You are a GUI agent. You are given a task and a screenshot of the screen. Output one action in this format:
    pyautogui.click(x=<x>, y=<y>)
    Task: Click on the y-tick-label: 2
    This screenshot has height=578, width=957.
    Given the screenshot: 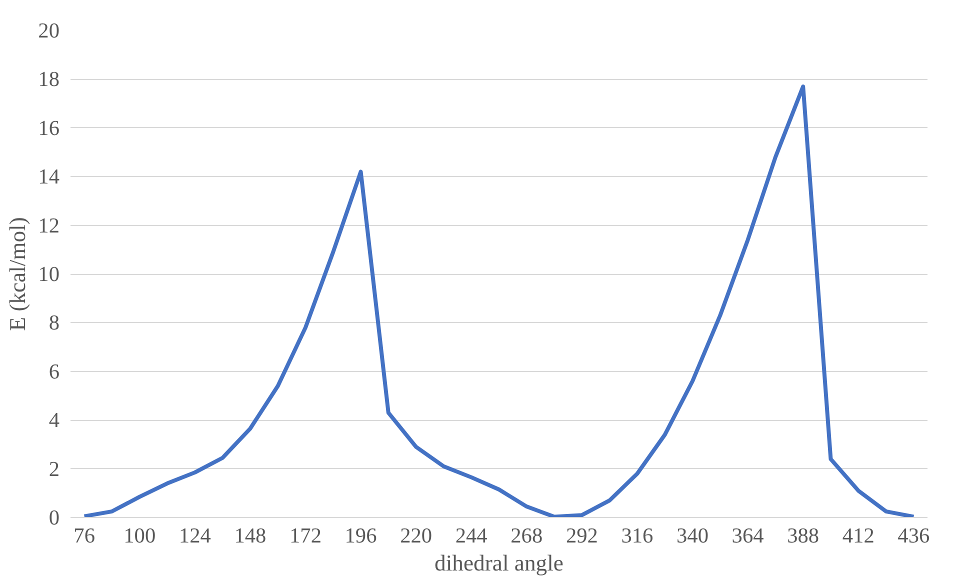 What is the action you would take?
    pyautogui.click(x=54, y=468)
    